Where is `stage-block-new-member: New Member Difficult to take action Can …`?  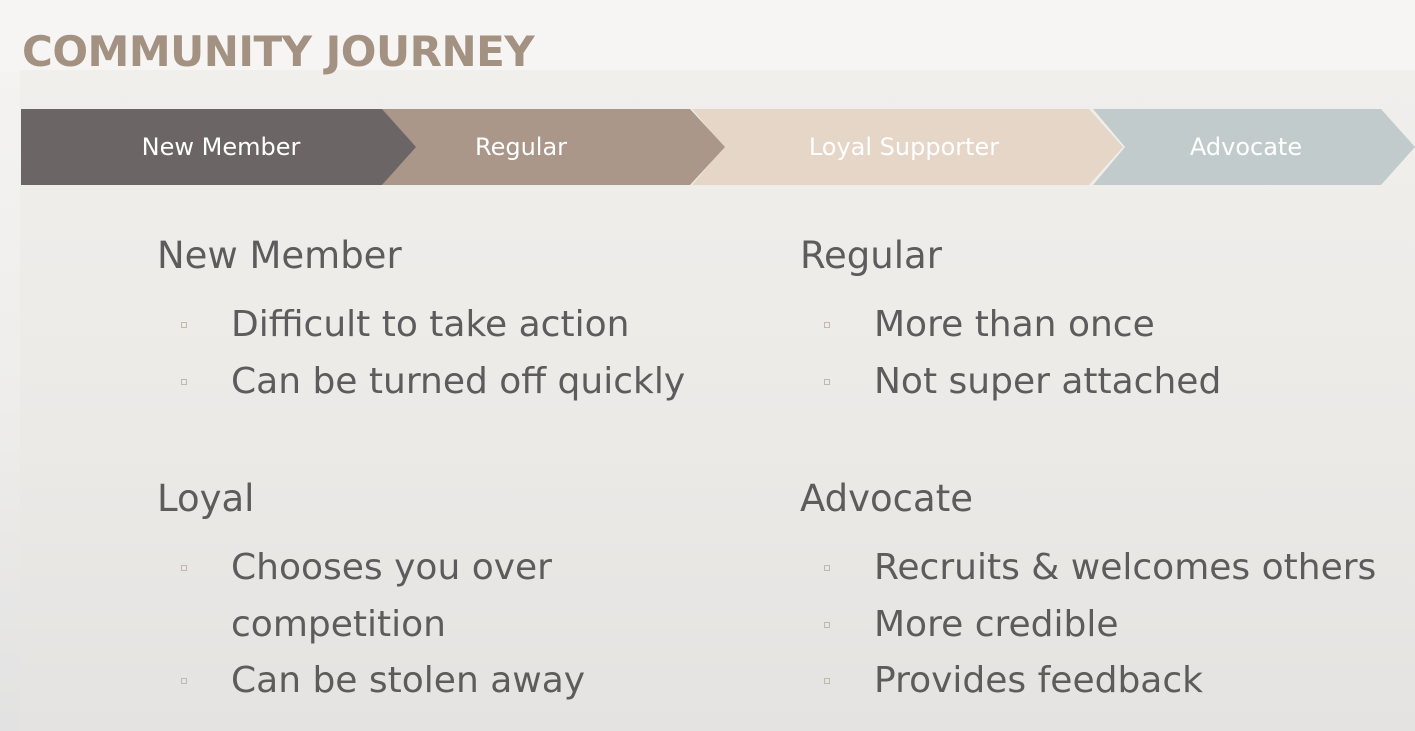 stage-block-new-member: New Member Difficult to take action Can … is located at coordinates (429, 322).